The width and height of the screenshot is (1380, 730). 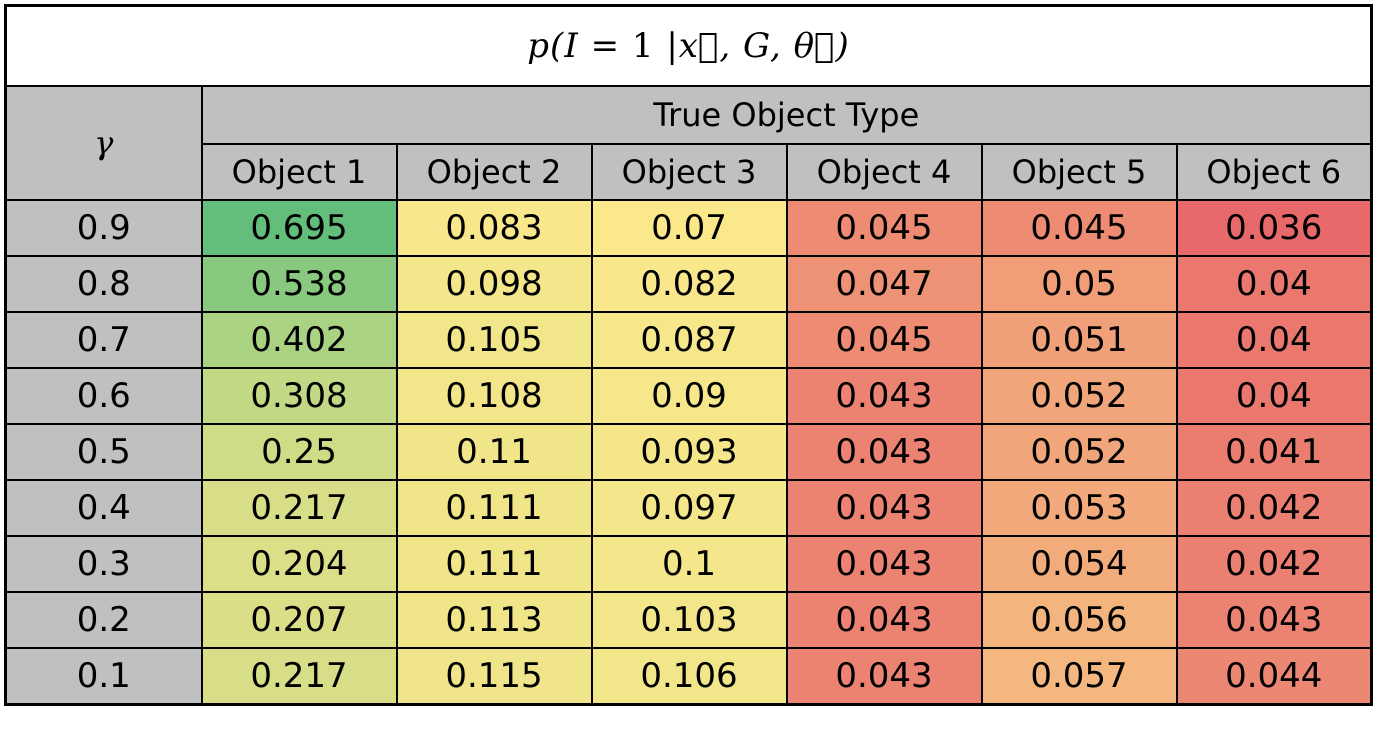 I want to click on heatmap-cell: 0.057, so click(x=1079, y=676).